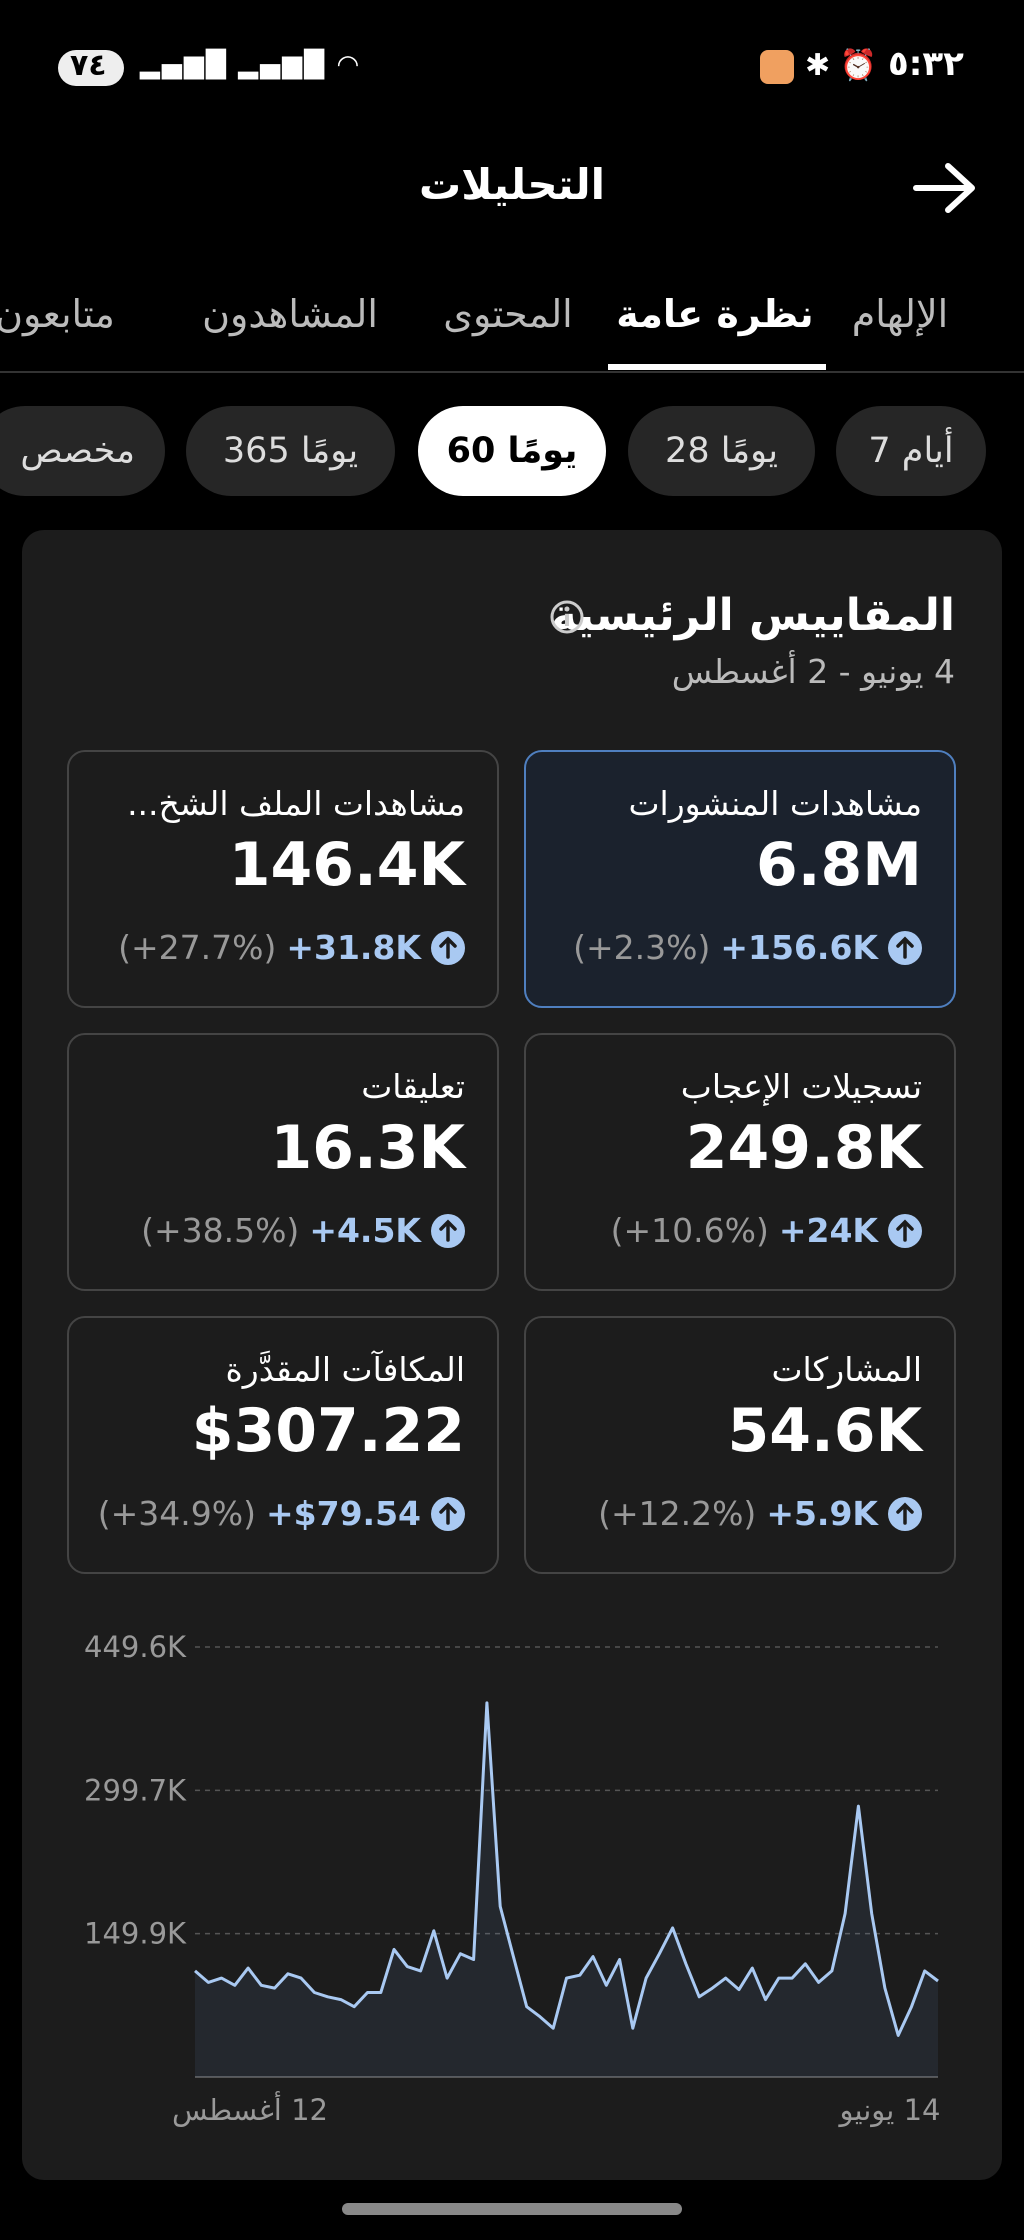  What do you see at coordinates (290, 451) in the screenshot?
I see `filter-chip: 365 يومًا` at bounding box center [290, 451].